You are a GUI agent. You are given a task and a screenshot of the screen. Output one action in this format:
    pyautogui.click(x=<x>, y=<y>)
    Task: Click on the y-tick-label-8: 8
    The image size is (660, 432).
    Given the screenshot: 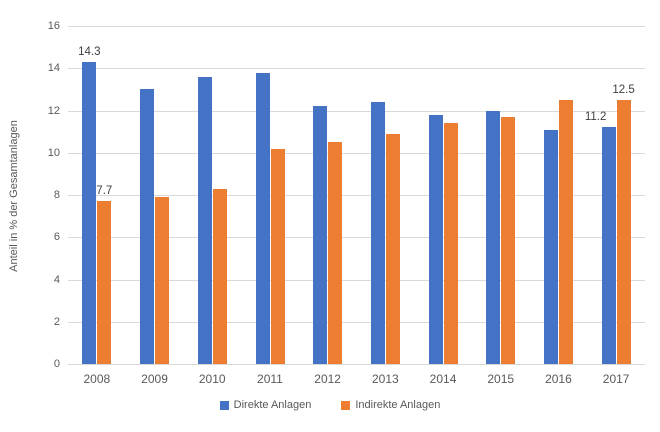 What is the action you would take?
    pyautogui.click(x=56, y=195)
    